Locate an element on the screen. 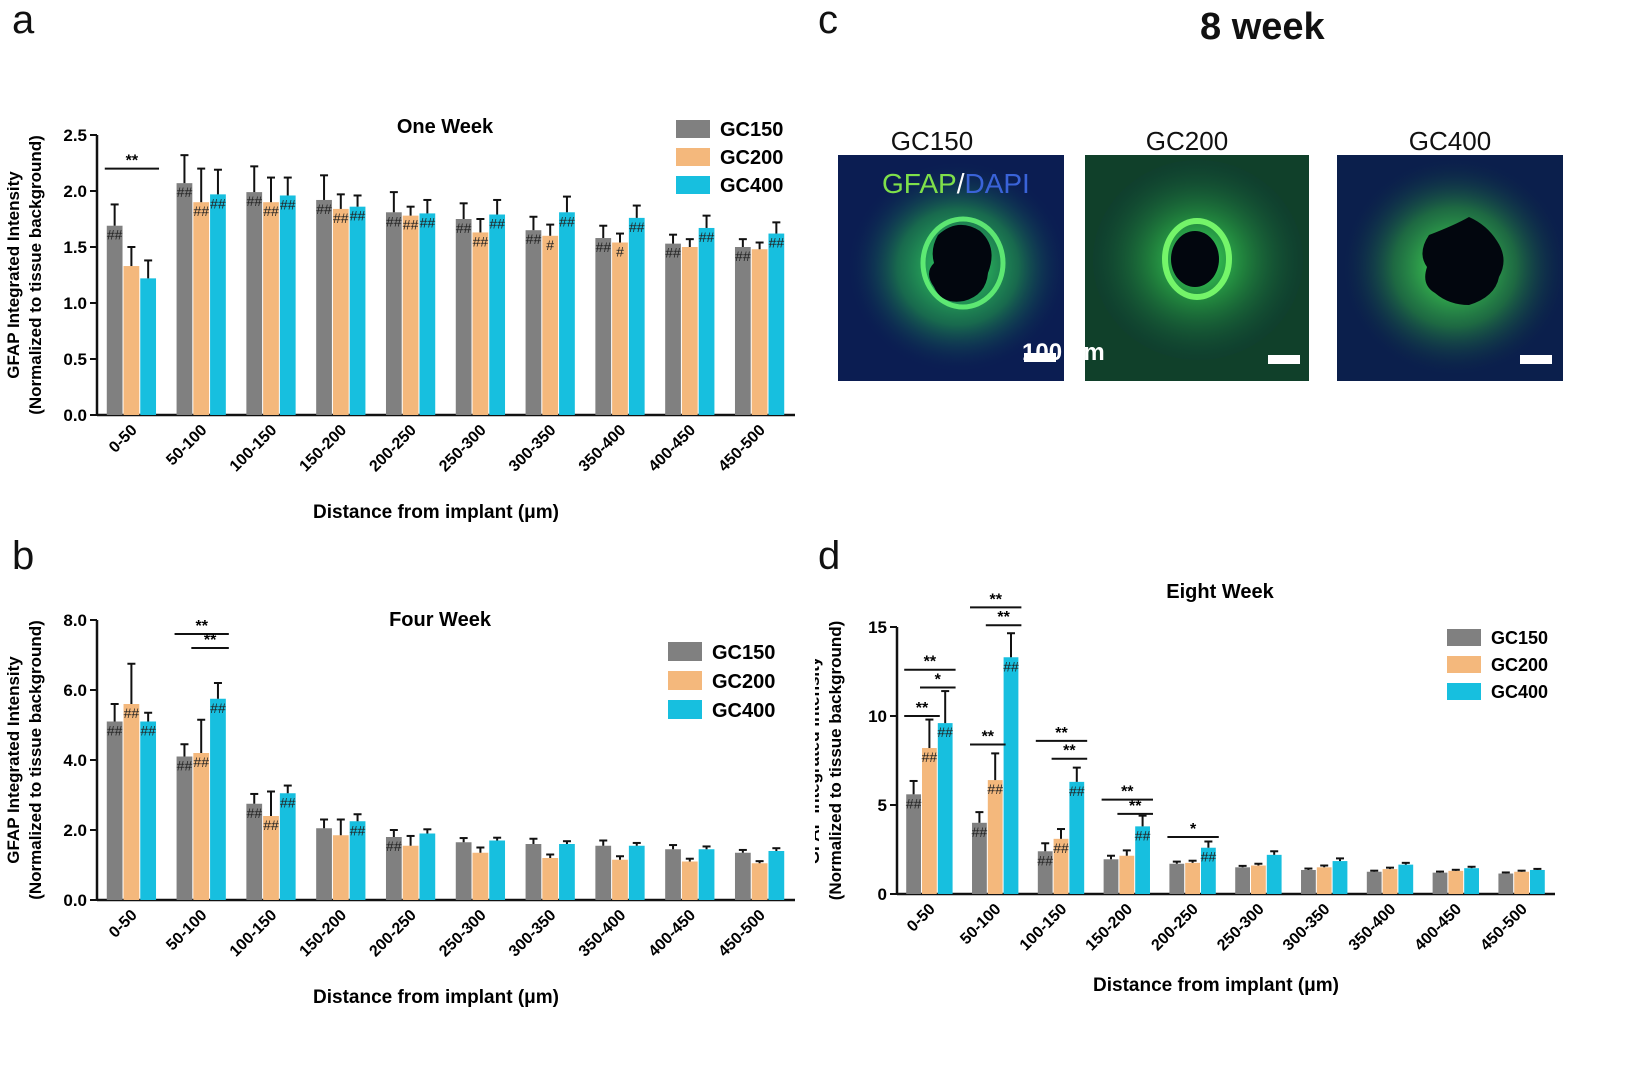 This screenshot has height=1066, width=1650. x-axis-label: Distance from implant (μm) is located at coordinates (1216, 985).